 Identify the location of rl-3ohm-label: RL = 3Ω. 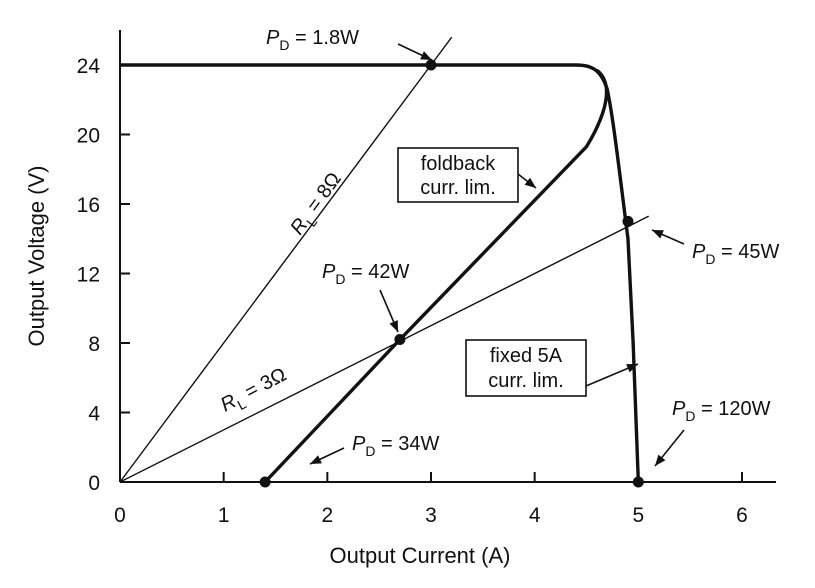
(254, 392).